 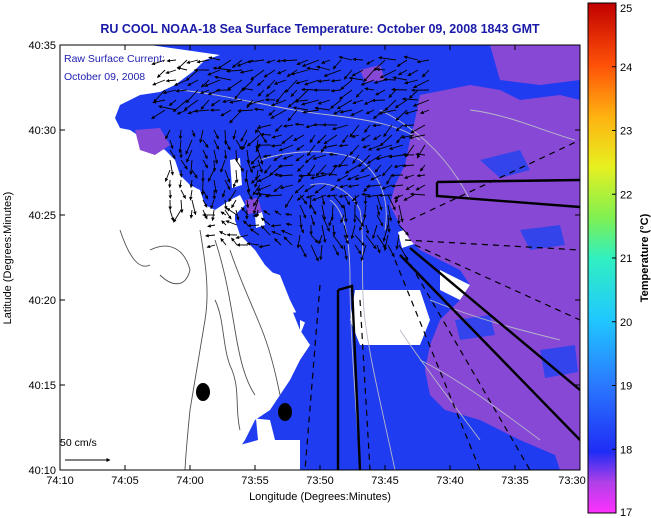 What do you see at coordinates (78, 443) in the screenshot?
I see `scale-arrow-label: 50 cm/s` at bounding box center [78, 443].